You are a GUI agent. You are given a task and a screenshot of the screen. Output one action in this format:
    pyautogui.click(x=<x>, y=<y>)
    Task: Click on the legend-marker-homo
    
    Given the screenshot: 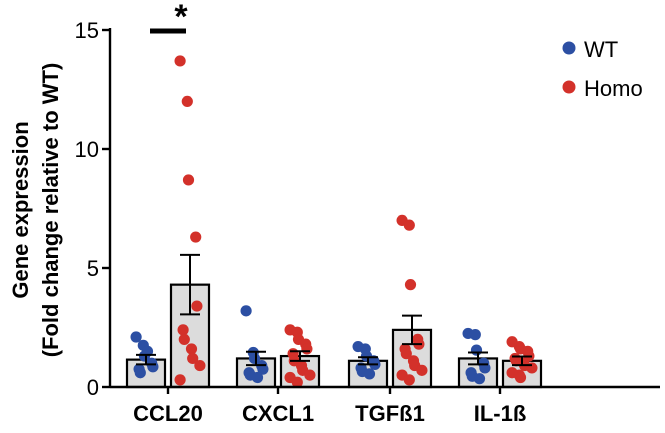 What is the action you would take?
    pyautogui.click(x=569, y=87)
    